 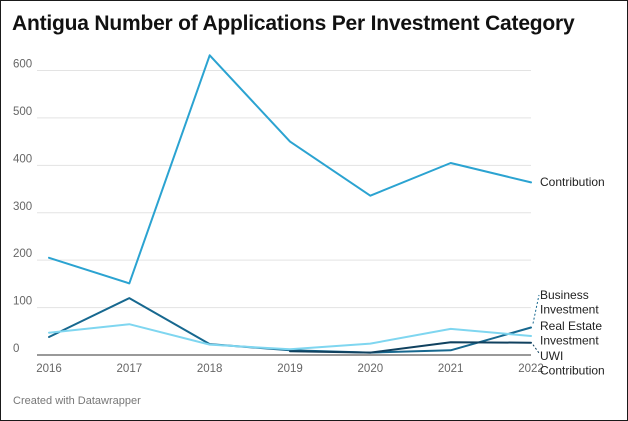 What do you see at coordinates (210, 369) in the screenshot?
I see `x-tick-label: 2018` at bounding box center [210, 369].